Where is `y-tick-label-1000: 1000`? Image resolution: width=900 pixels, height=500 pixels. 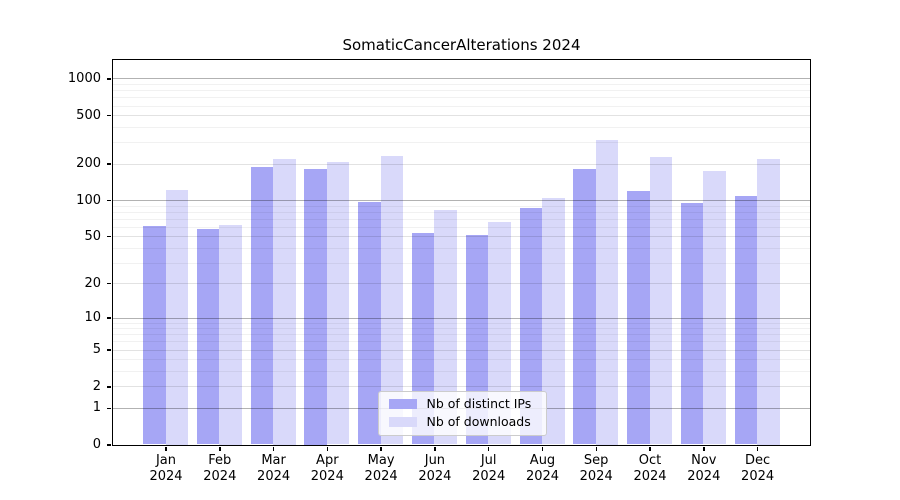 y-tick-label-1000: 1000 is located at coordinates (84, 78).